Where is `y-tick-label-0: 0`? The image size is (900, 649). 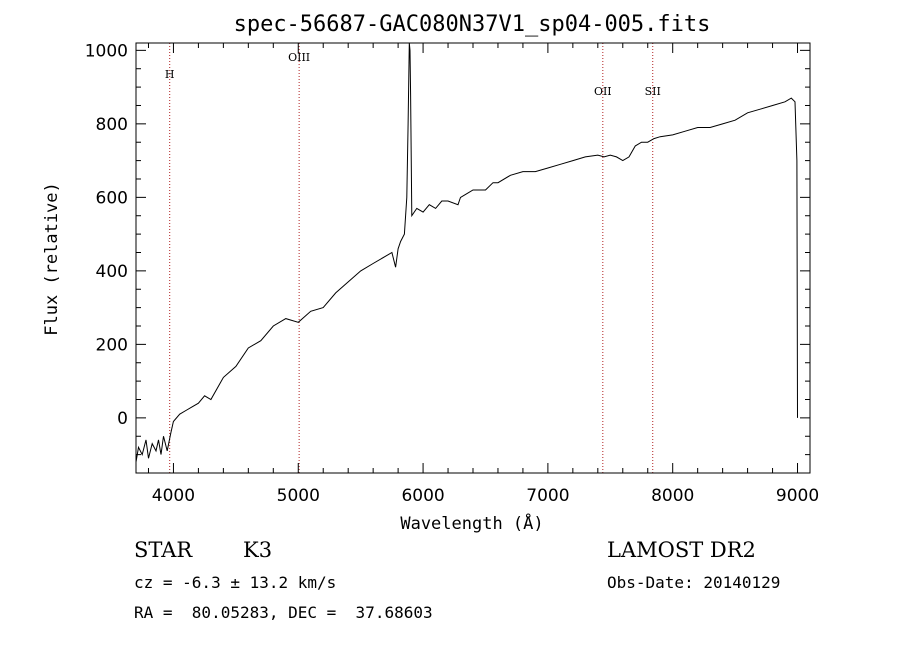 y-tick-label-0: 0 is located at coordinates (122, 419).